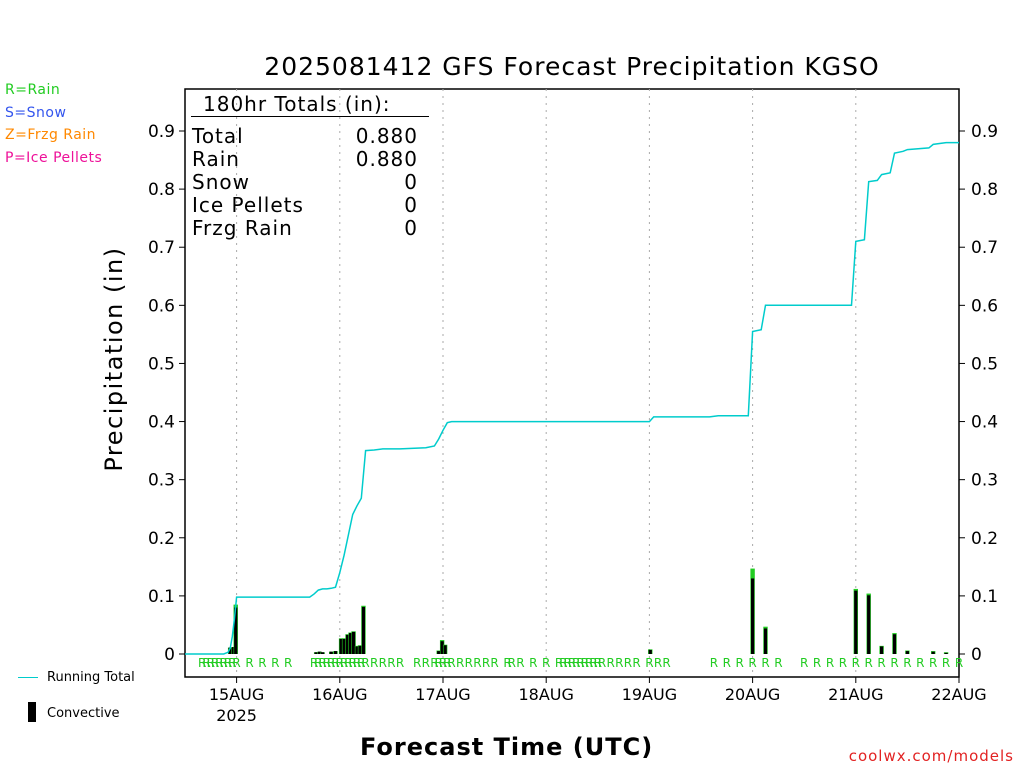  What do you see at coordinates (161, 364) in the screenshot?
I see `y-tick-label-left: 0.5` at bounding box center [161, 364].